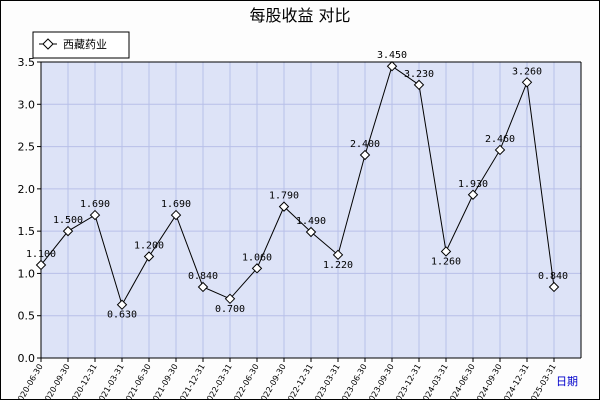 The image size is (600, 400). What do you see at coordinates (257, 257) in the screenshot?
I see `data-label: 1.060` at bounding box center [257, 257].